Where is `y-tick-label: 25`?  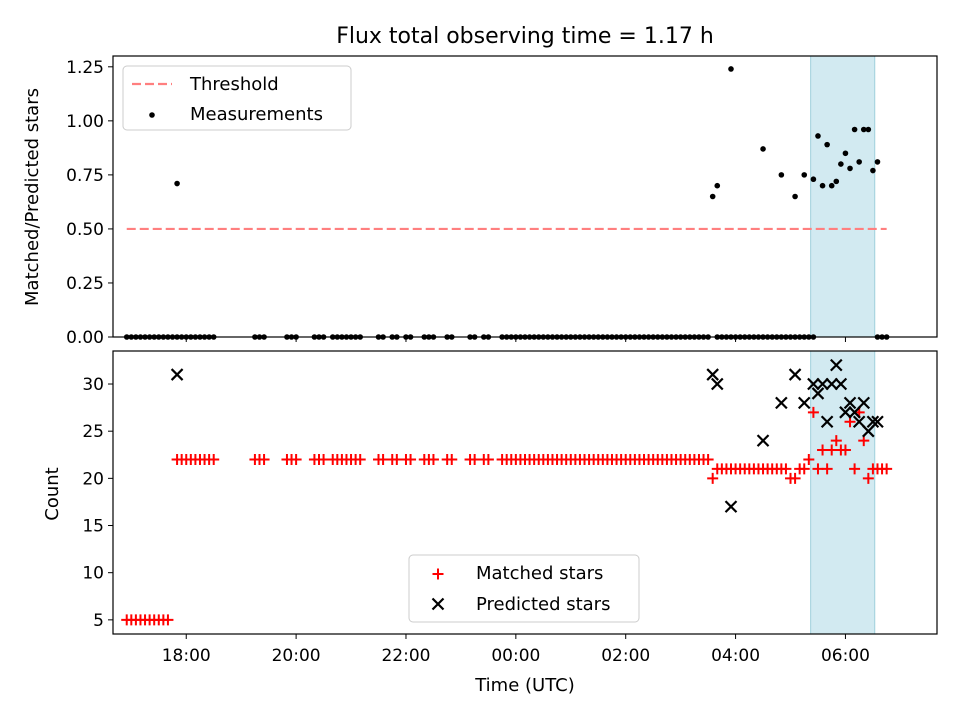
y-tick-label: 25 is located at coordinates (93, 432).